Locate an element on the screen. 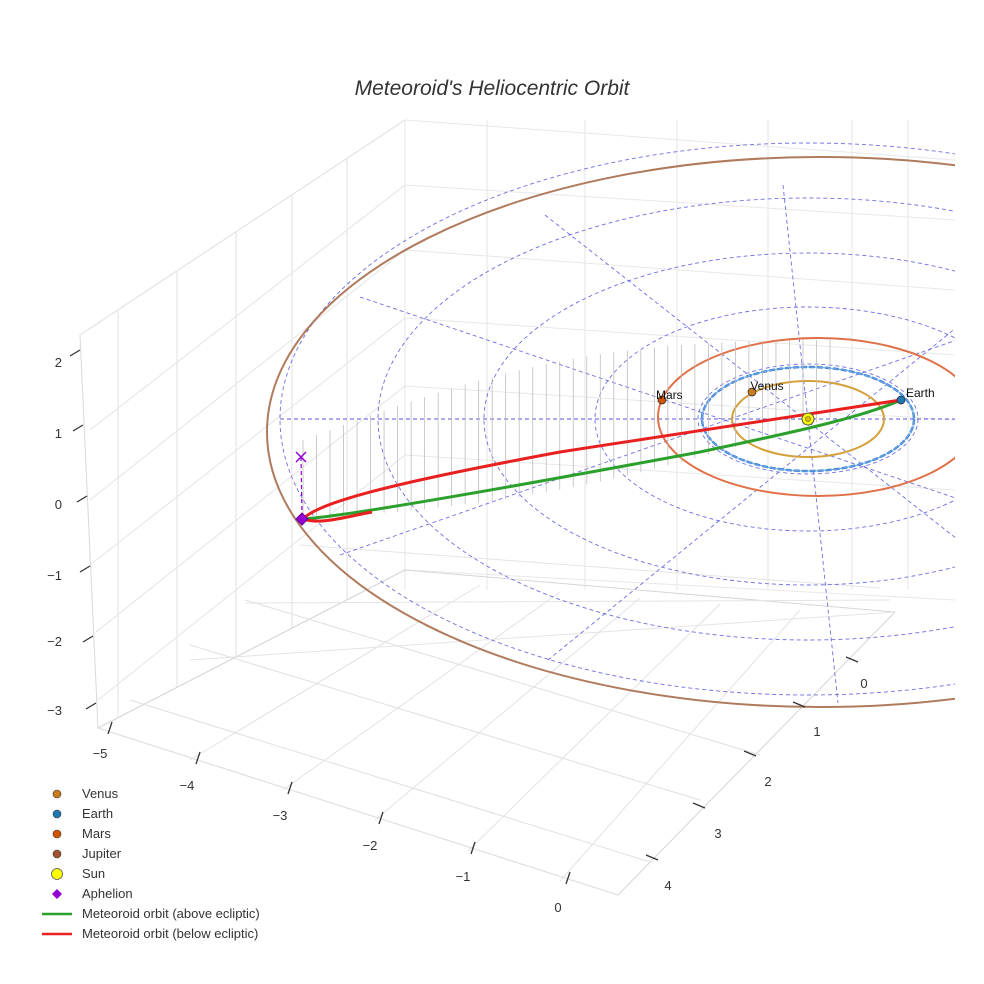 The image size is (984, 984). meteoroid-drop-lines is located at coordinates (566, 429).